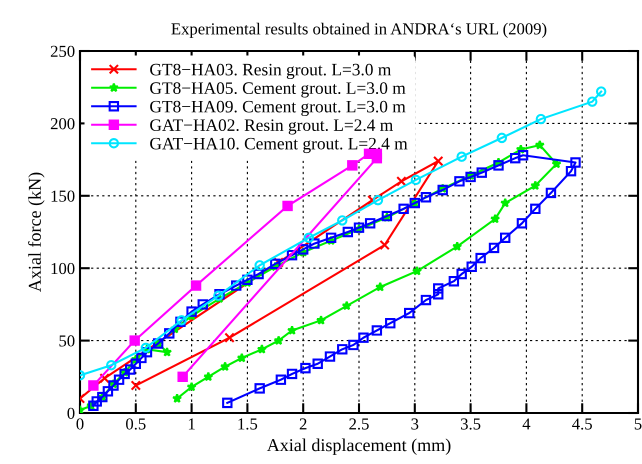 This screenshot has width=642, height=464. What do you see at coordinates (63, 196) in the screenshot?
I see `y-tick-label: 150` at bounding box center [63, 196].